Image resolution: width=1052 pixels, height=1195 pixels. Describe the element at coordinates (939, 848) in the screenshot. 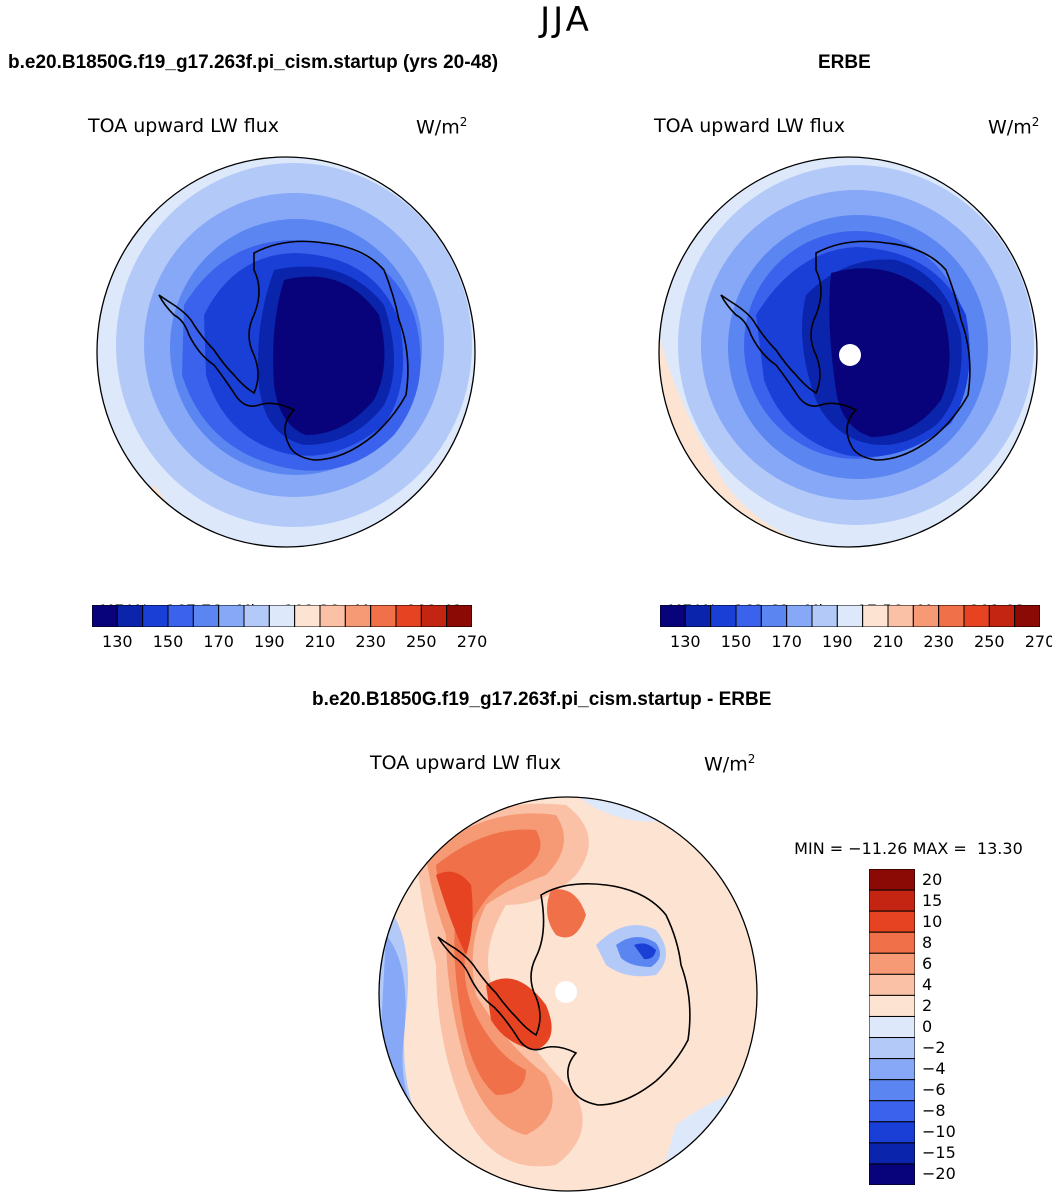

I see `diff-max-label: MAX =` at that location.